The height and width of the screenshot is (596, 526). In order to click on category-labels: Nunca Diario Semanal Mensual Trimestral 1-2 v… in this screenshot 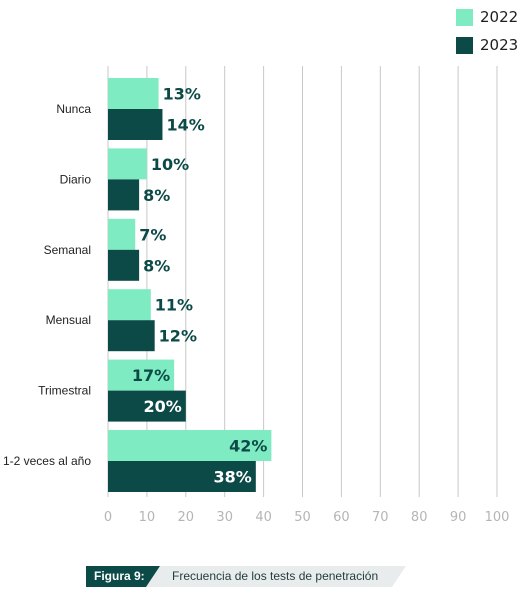, I will do `click(47, 285)`.